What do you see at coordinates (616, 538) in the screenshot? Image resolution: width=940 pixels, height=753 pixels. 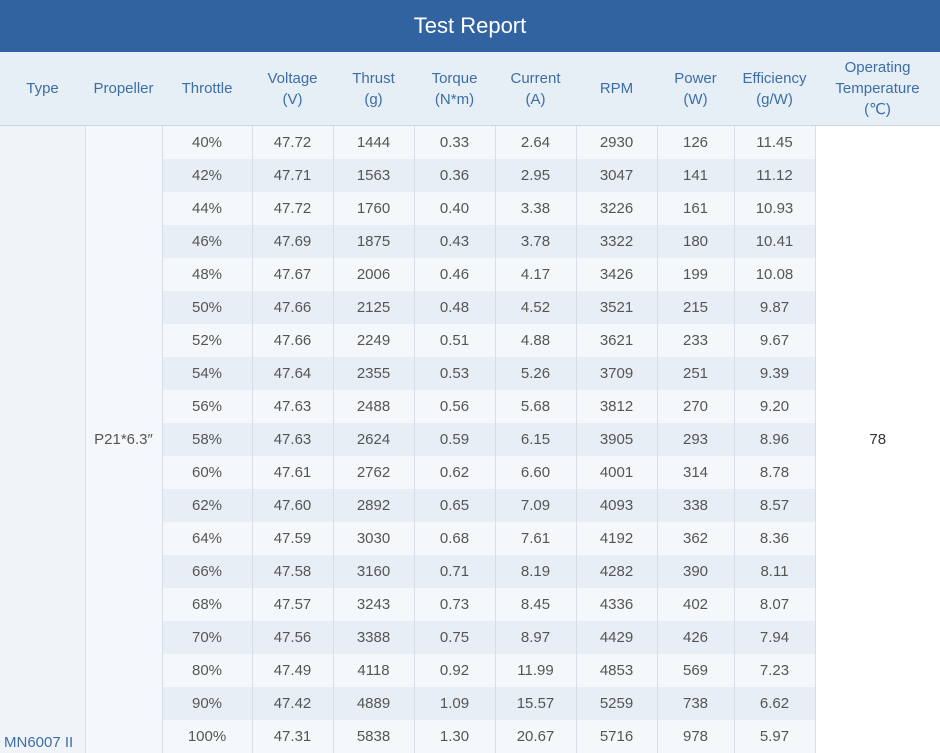 I see `rpm-cell: 4192` at bounding box center [616, 538].